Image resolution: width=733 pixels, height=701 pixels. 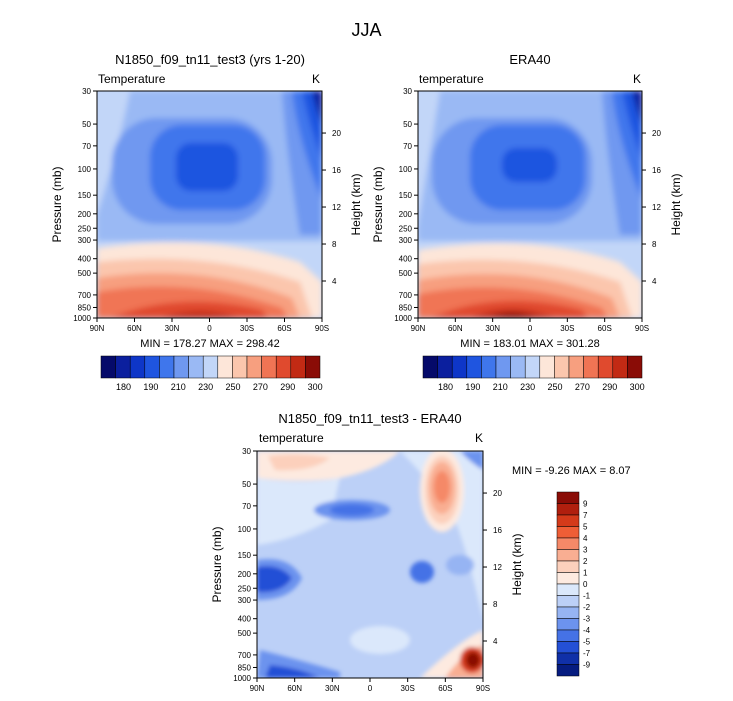 I want to click on latitude-tick-label: 0, so click(x=530, y=328).